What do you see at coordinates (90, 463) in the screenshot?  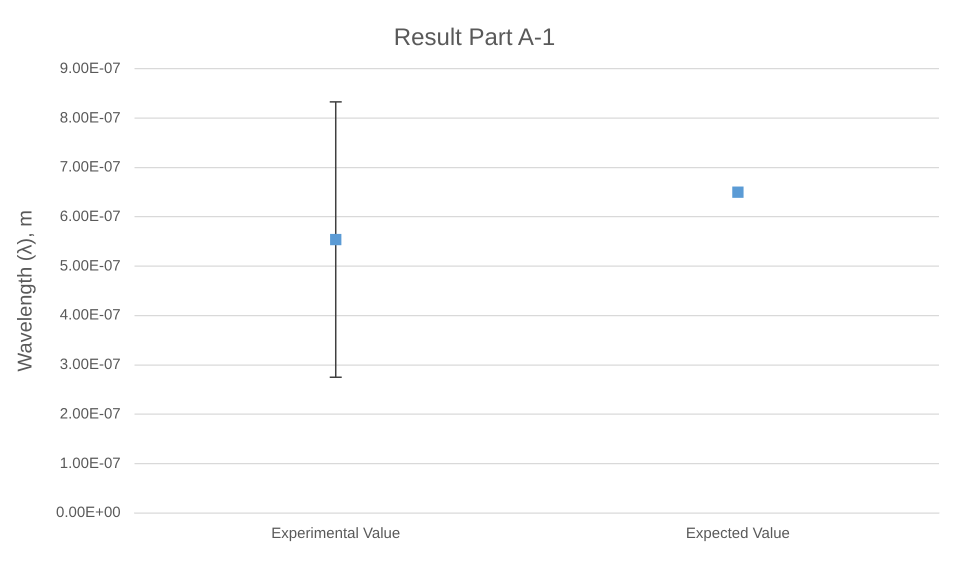 I see `y-tick-label: 1.00E-07` at bounding box center [90, 463].